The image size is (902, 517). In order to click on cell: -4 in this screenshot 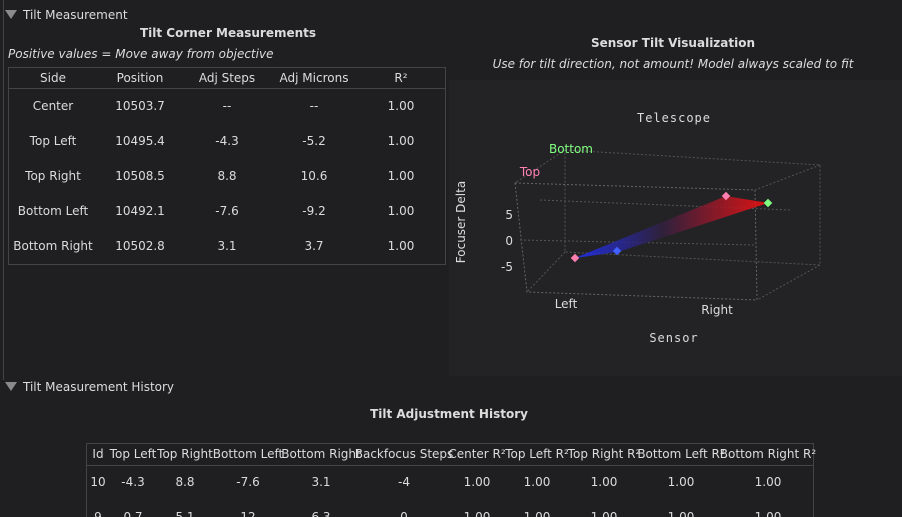, I will do `click(404, 482)`.